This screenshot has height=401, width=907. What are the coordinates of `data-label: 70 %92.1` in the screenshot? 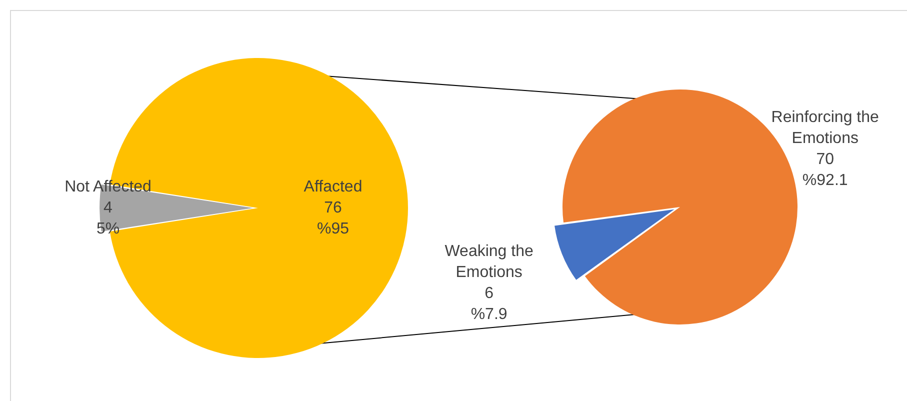 It's located at (825, 169).